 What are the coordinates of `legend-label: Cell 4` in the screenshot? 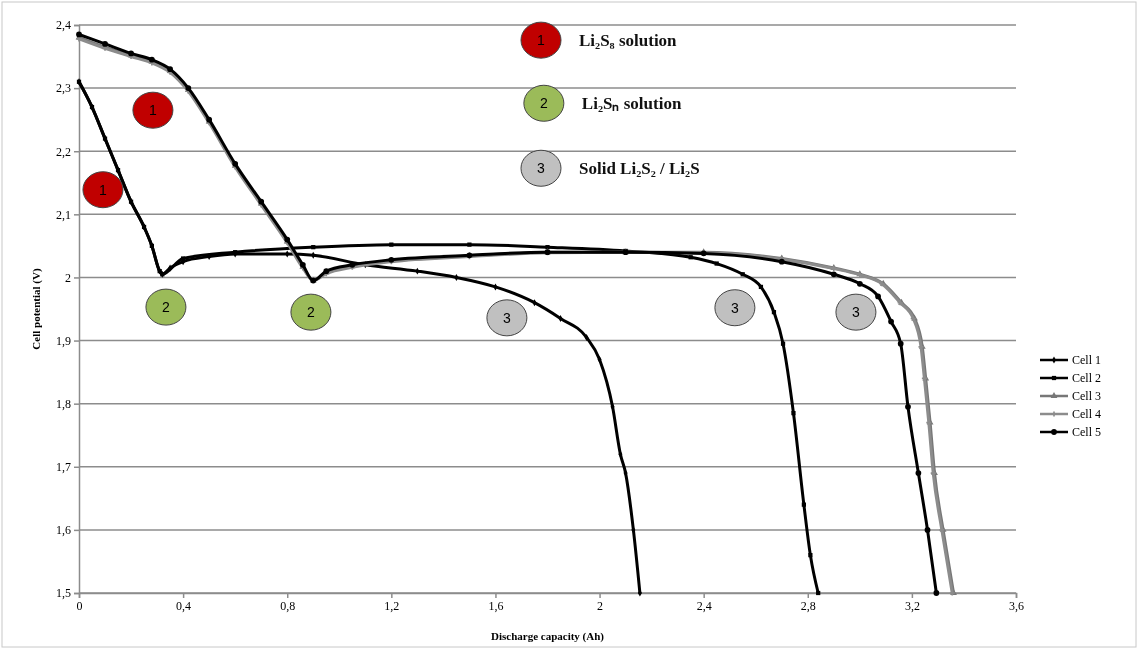 It's located at (1086, 414).